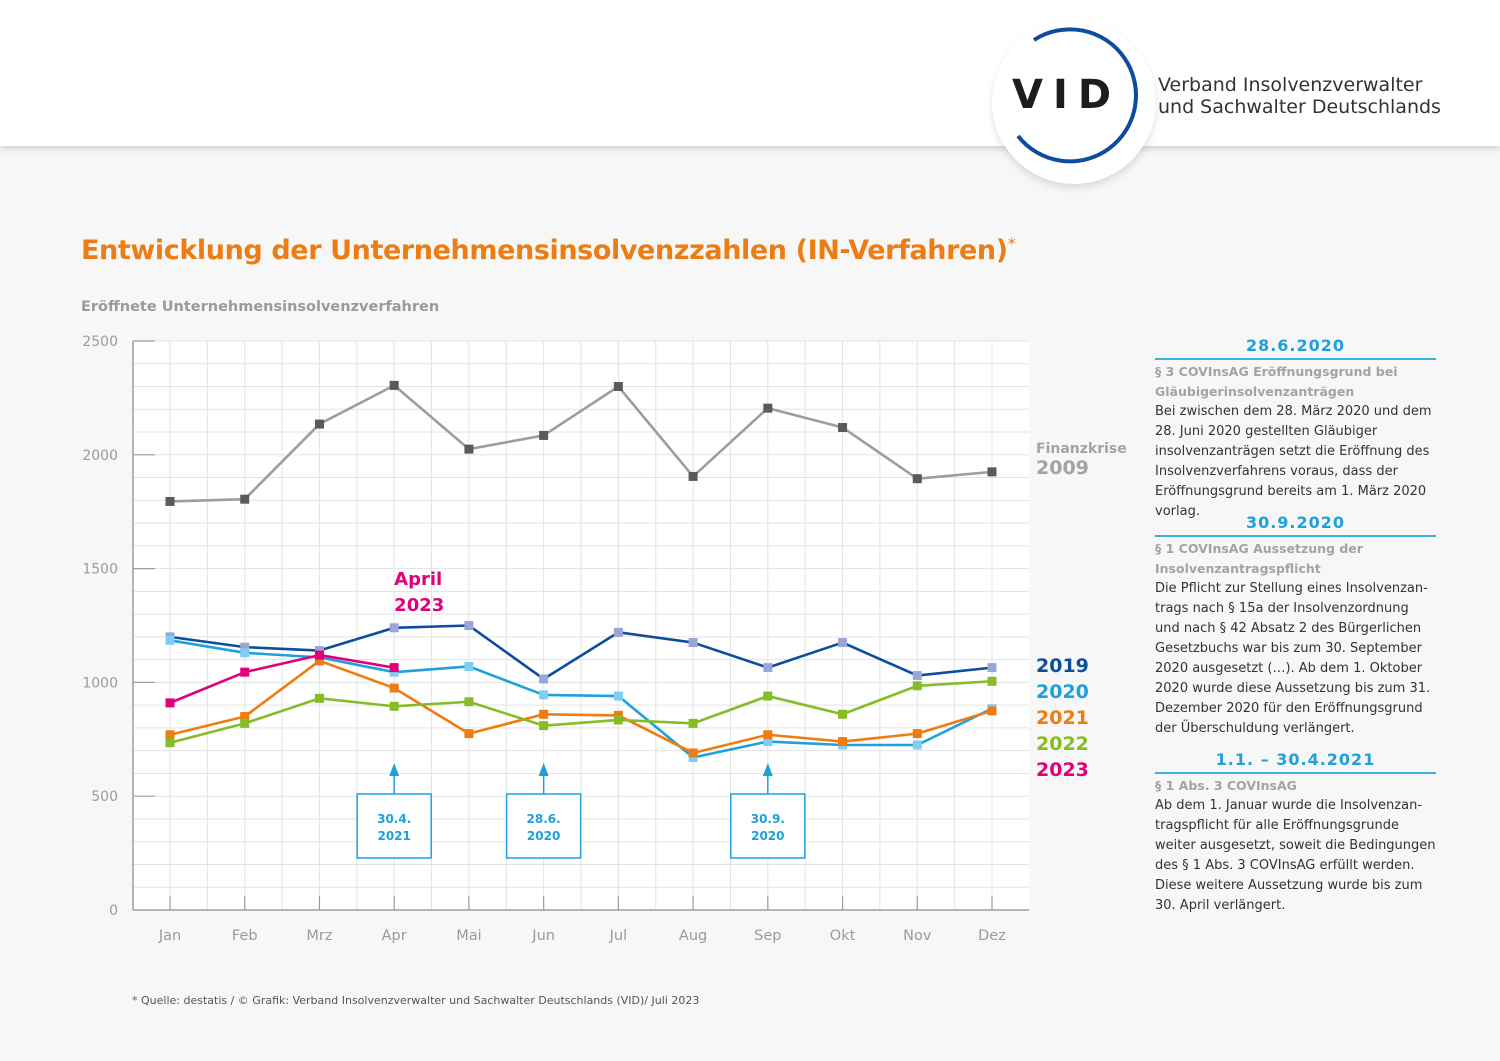  Describe the element at coordinates (544, 819) in the screenshot. I see `annotation-box-date: 28.6.` at that location.